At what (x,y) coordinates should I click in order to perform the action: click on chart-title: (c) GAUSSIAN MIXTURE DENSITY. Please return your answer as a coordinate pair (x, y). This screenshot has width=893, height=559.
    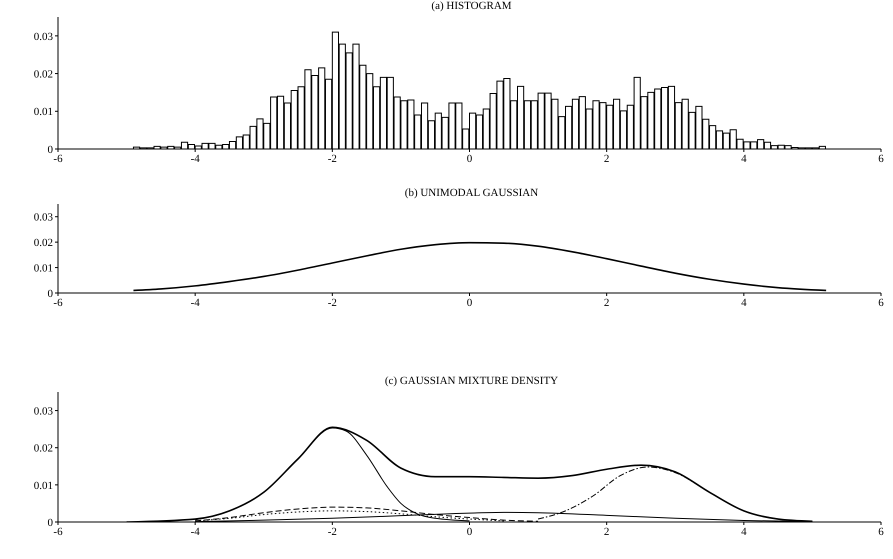
    Looking at the image, I should click on (472, 381).